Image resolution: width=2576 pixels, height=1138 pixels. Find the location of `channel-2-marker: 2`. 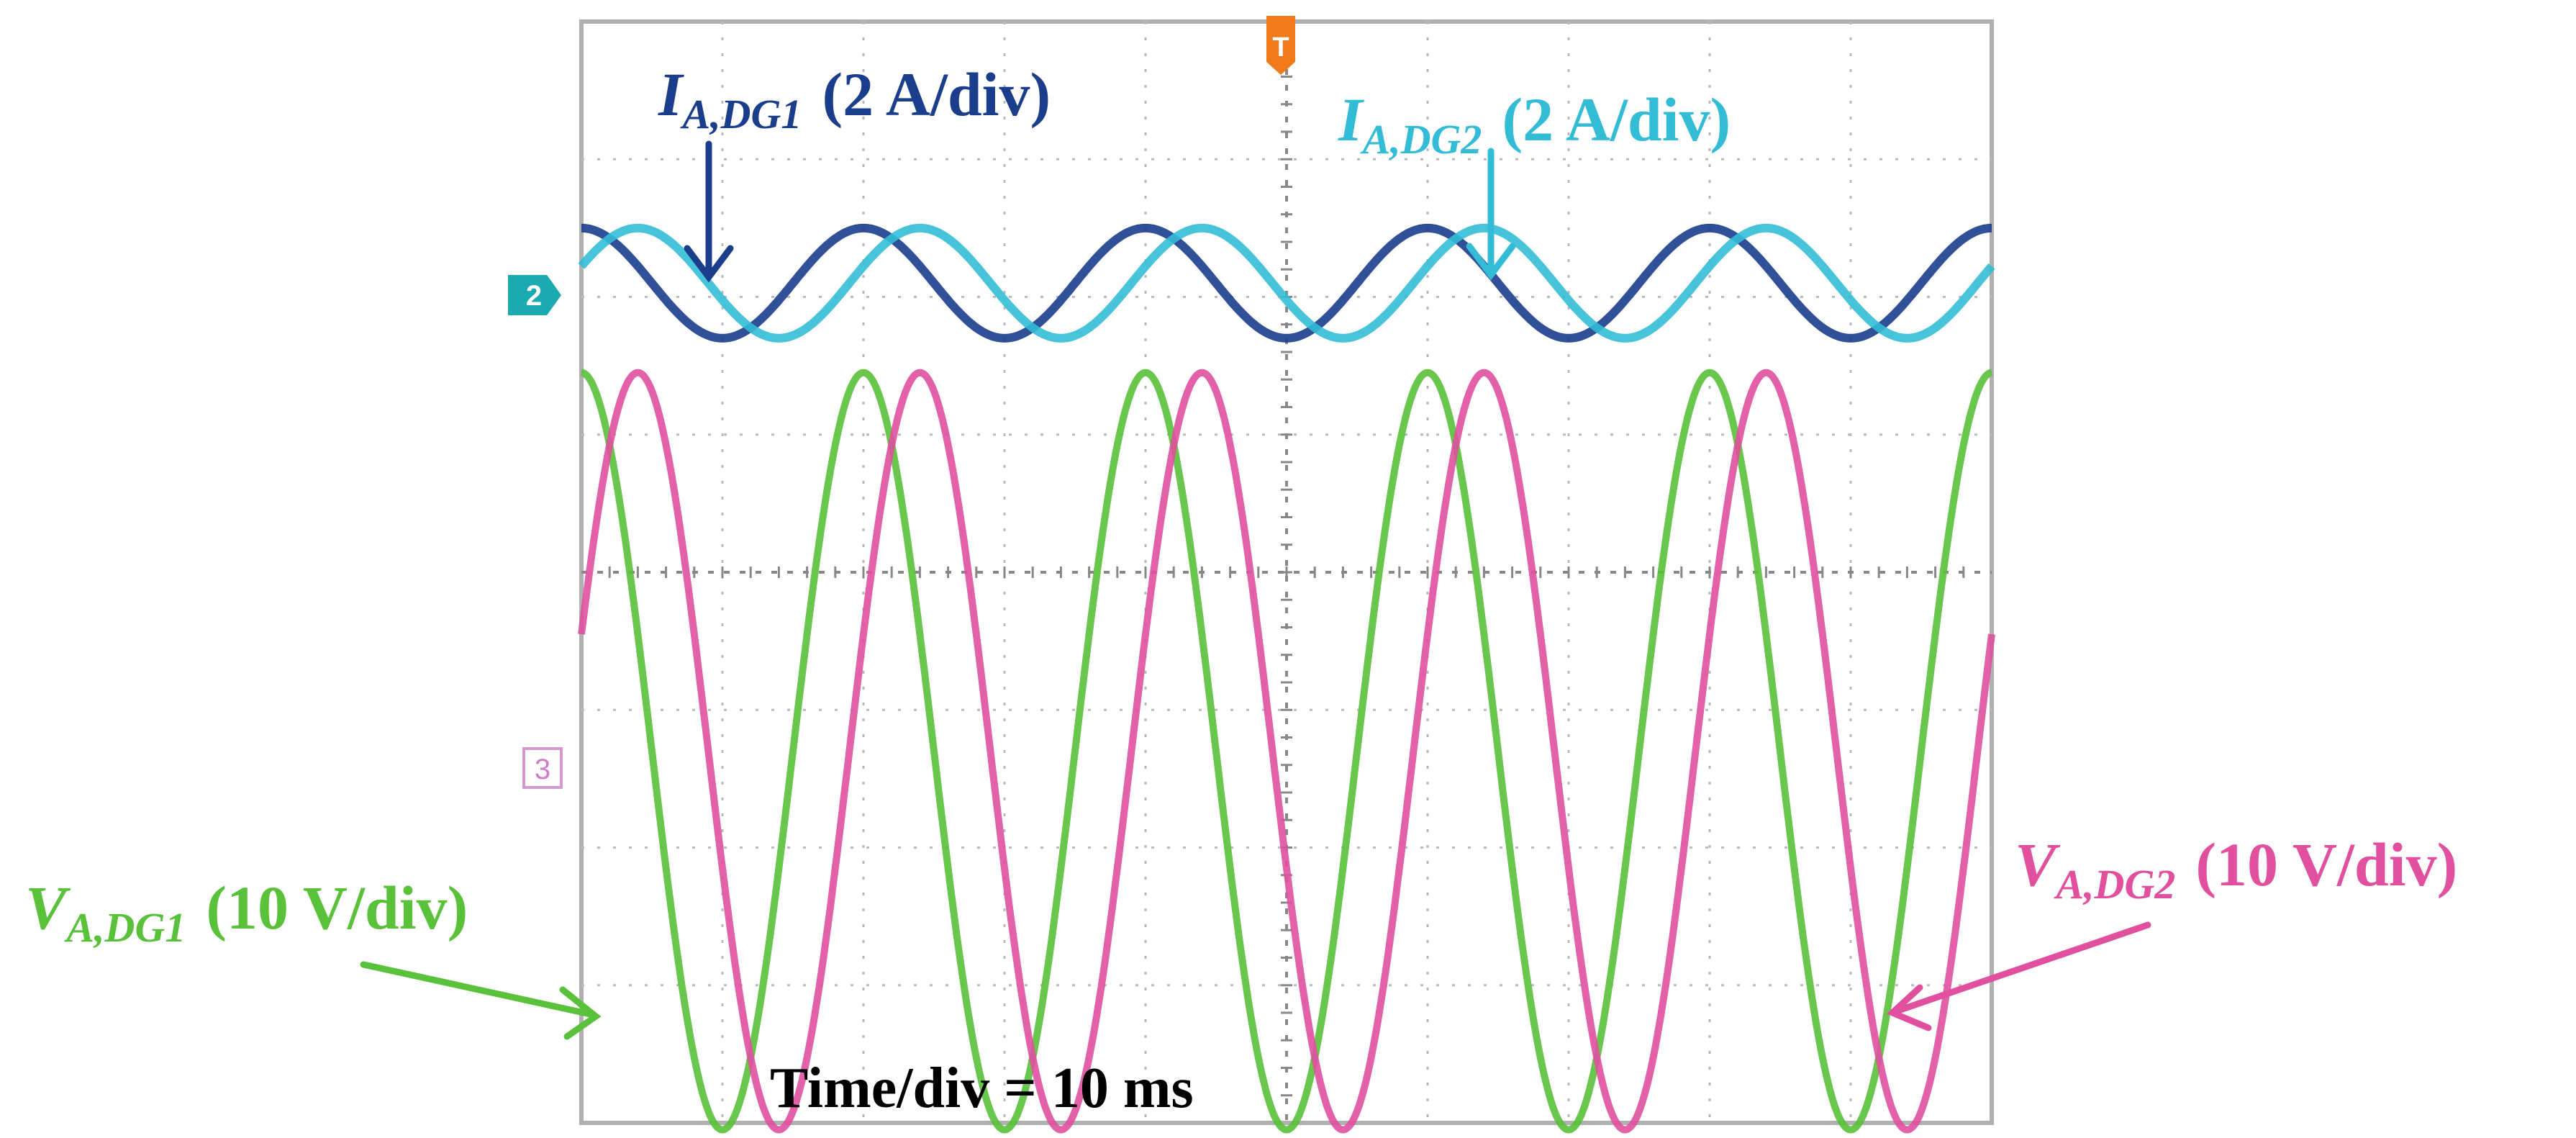

channel-2-marker: 2 is located at coordinates (534, 295).